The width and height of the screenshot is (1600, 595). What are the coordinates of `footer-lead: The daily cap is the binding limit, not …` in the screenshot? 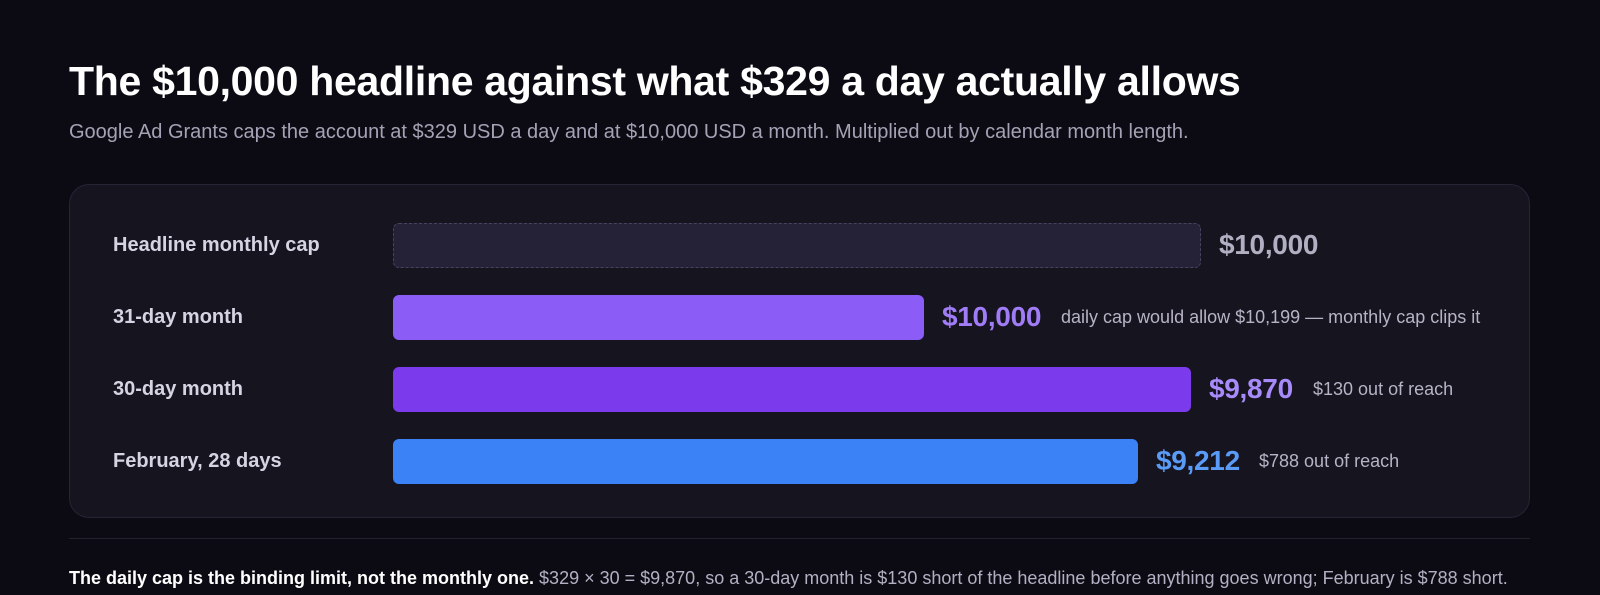 It's located at (302, 578).